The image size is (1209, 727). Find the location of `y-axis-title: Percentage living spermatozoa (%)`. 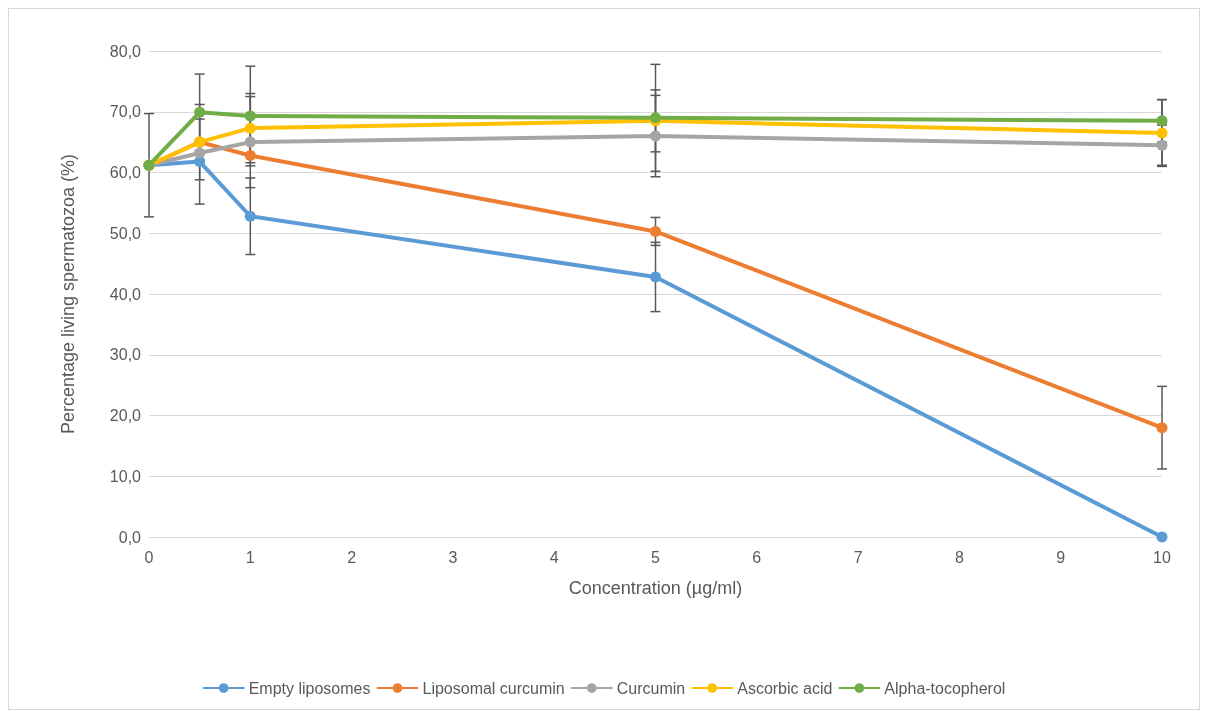

y-axis-title: Percentage living spermatozoa (%) is located at coordinates (68, 294).